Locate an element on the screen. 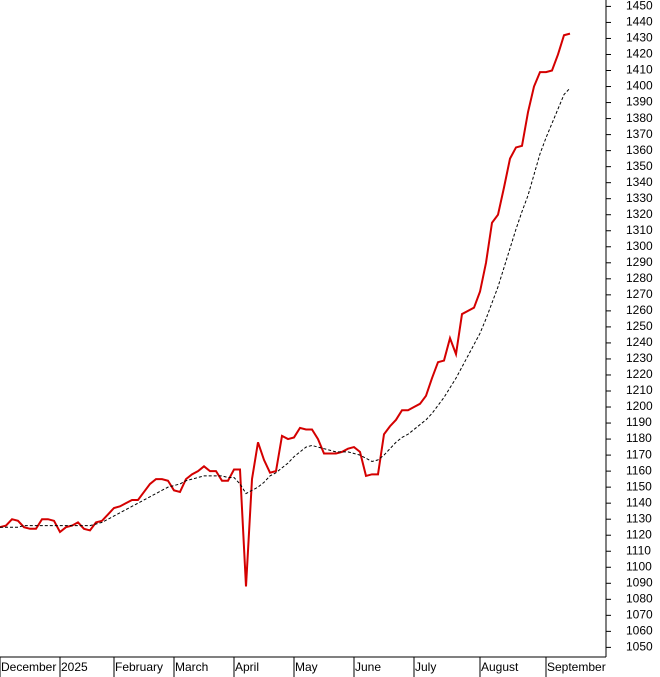 This screenshot has height=677, width=660. y-tick-label: 1390 is located at coordinates (639, 102).